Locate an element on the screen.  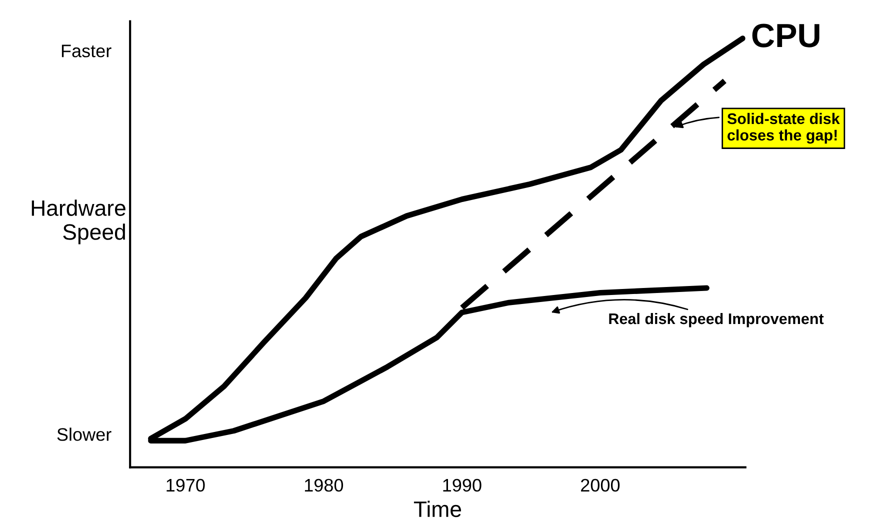
x-axis-title: Time is located at coordinates (438, 509).